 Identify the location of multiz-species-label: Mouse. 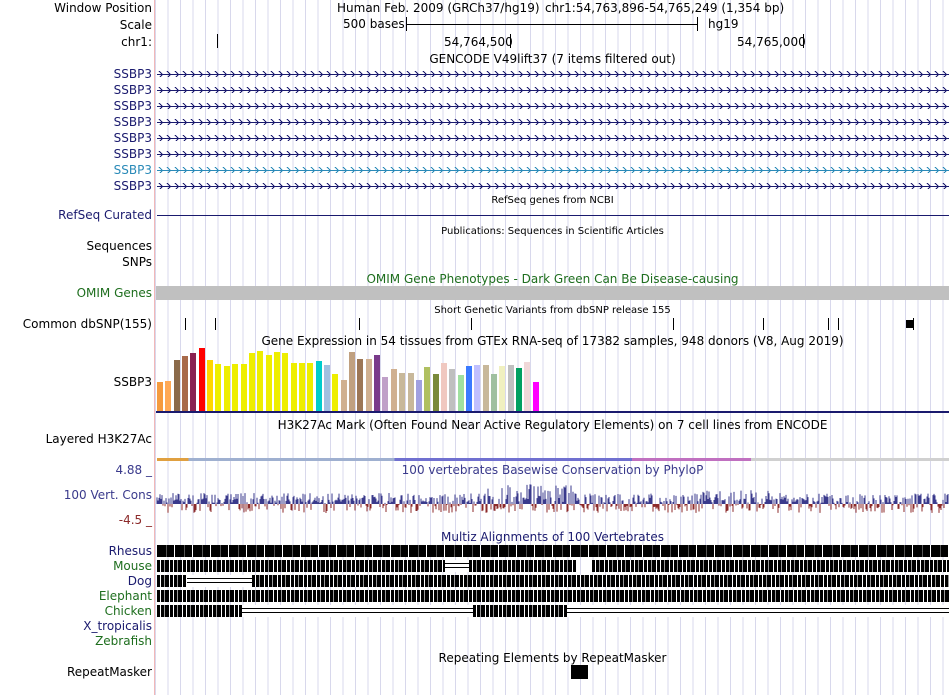
(132, 566).